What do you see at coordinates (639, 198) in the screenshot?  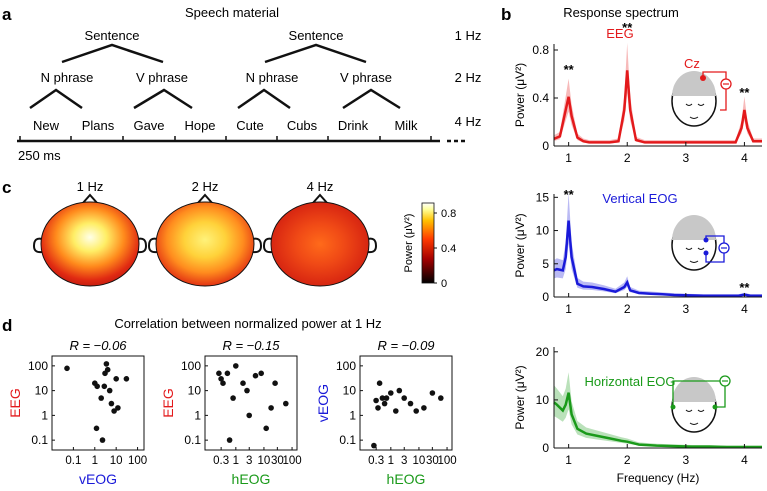 I see `series-name-label: Vertical EOG` at bounding box center [639, 198].